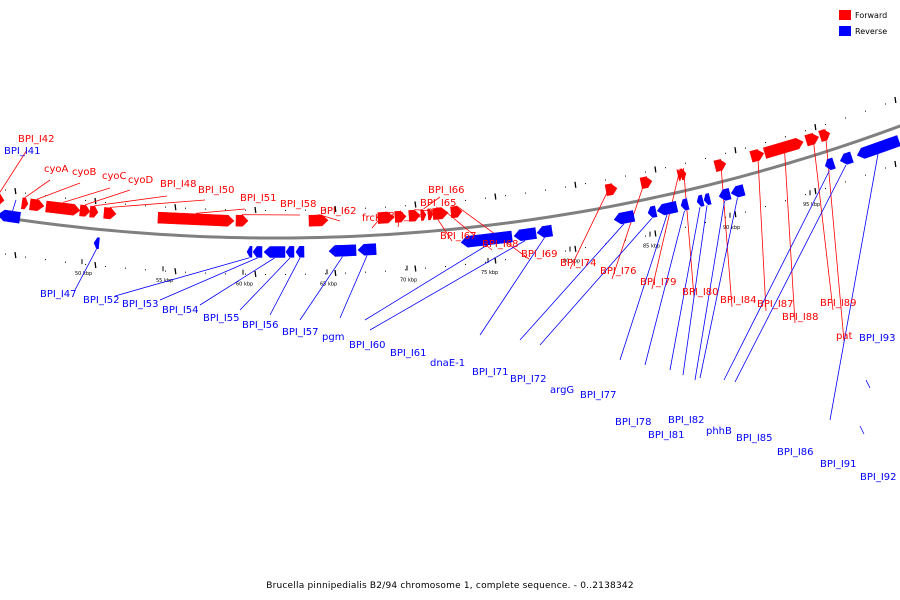  What do you see at coordinates (651, 247) in the screenshot?
I see `kbp-tick-label: 85 kbp` at bounding box center [651, 247].